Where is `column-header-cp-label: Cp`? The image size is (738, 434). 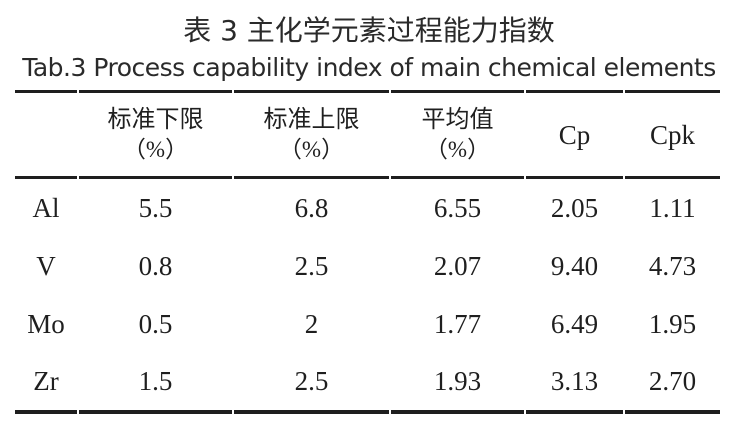 column-header-cp-label: Cp is located at coordinates (574, 134).